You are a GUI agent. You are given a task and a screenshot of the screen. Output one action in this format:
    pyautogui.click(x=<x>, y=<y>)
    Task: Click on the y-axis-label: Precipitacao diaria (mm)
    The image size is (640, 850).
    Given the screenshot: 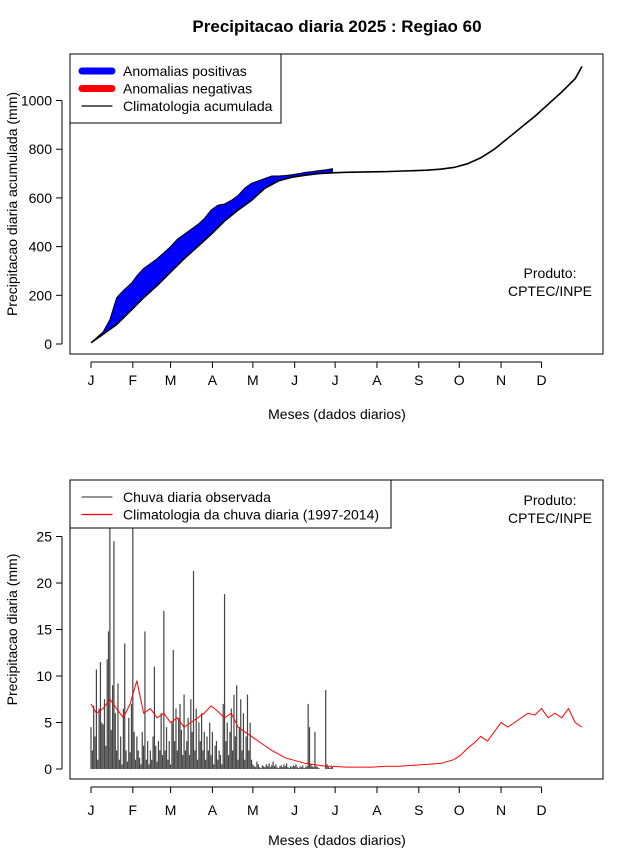 What is the action you would take?
    pyautogui.click(x=12, y=630)
    